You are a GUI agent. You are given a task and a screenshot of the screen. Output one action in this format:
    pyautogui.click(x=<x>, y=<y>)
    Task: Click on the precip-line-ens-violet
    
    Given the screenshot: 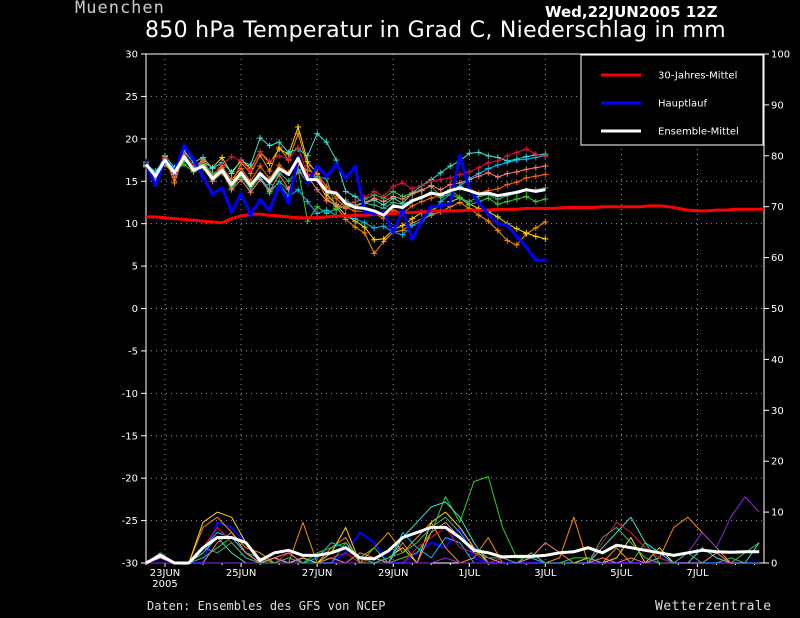 What is the action you would take?
    pyautogui.click(x=453, y=530)
    